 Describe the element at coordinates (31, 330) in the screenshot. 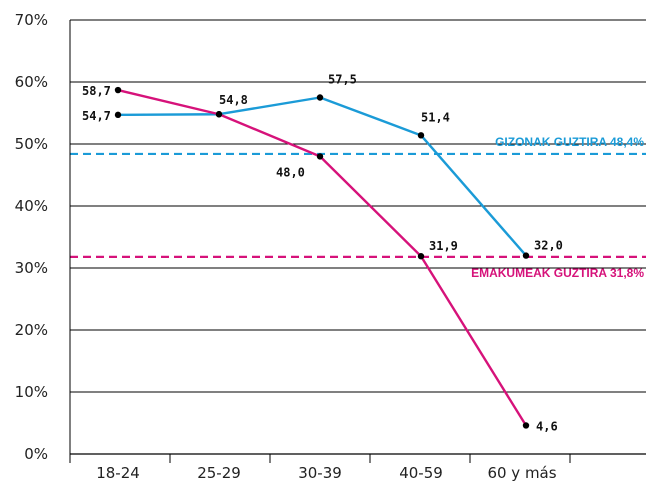

I see `y-tick-label: 20%` at that location.